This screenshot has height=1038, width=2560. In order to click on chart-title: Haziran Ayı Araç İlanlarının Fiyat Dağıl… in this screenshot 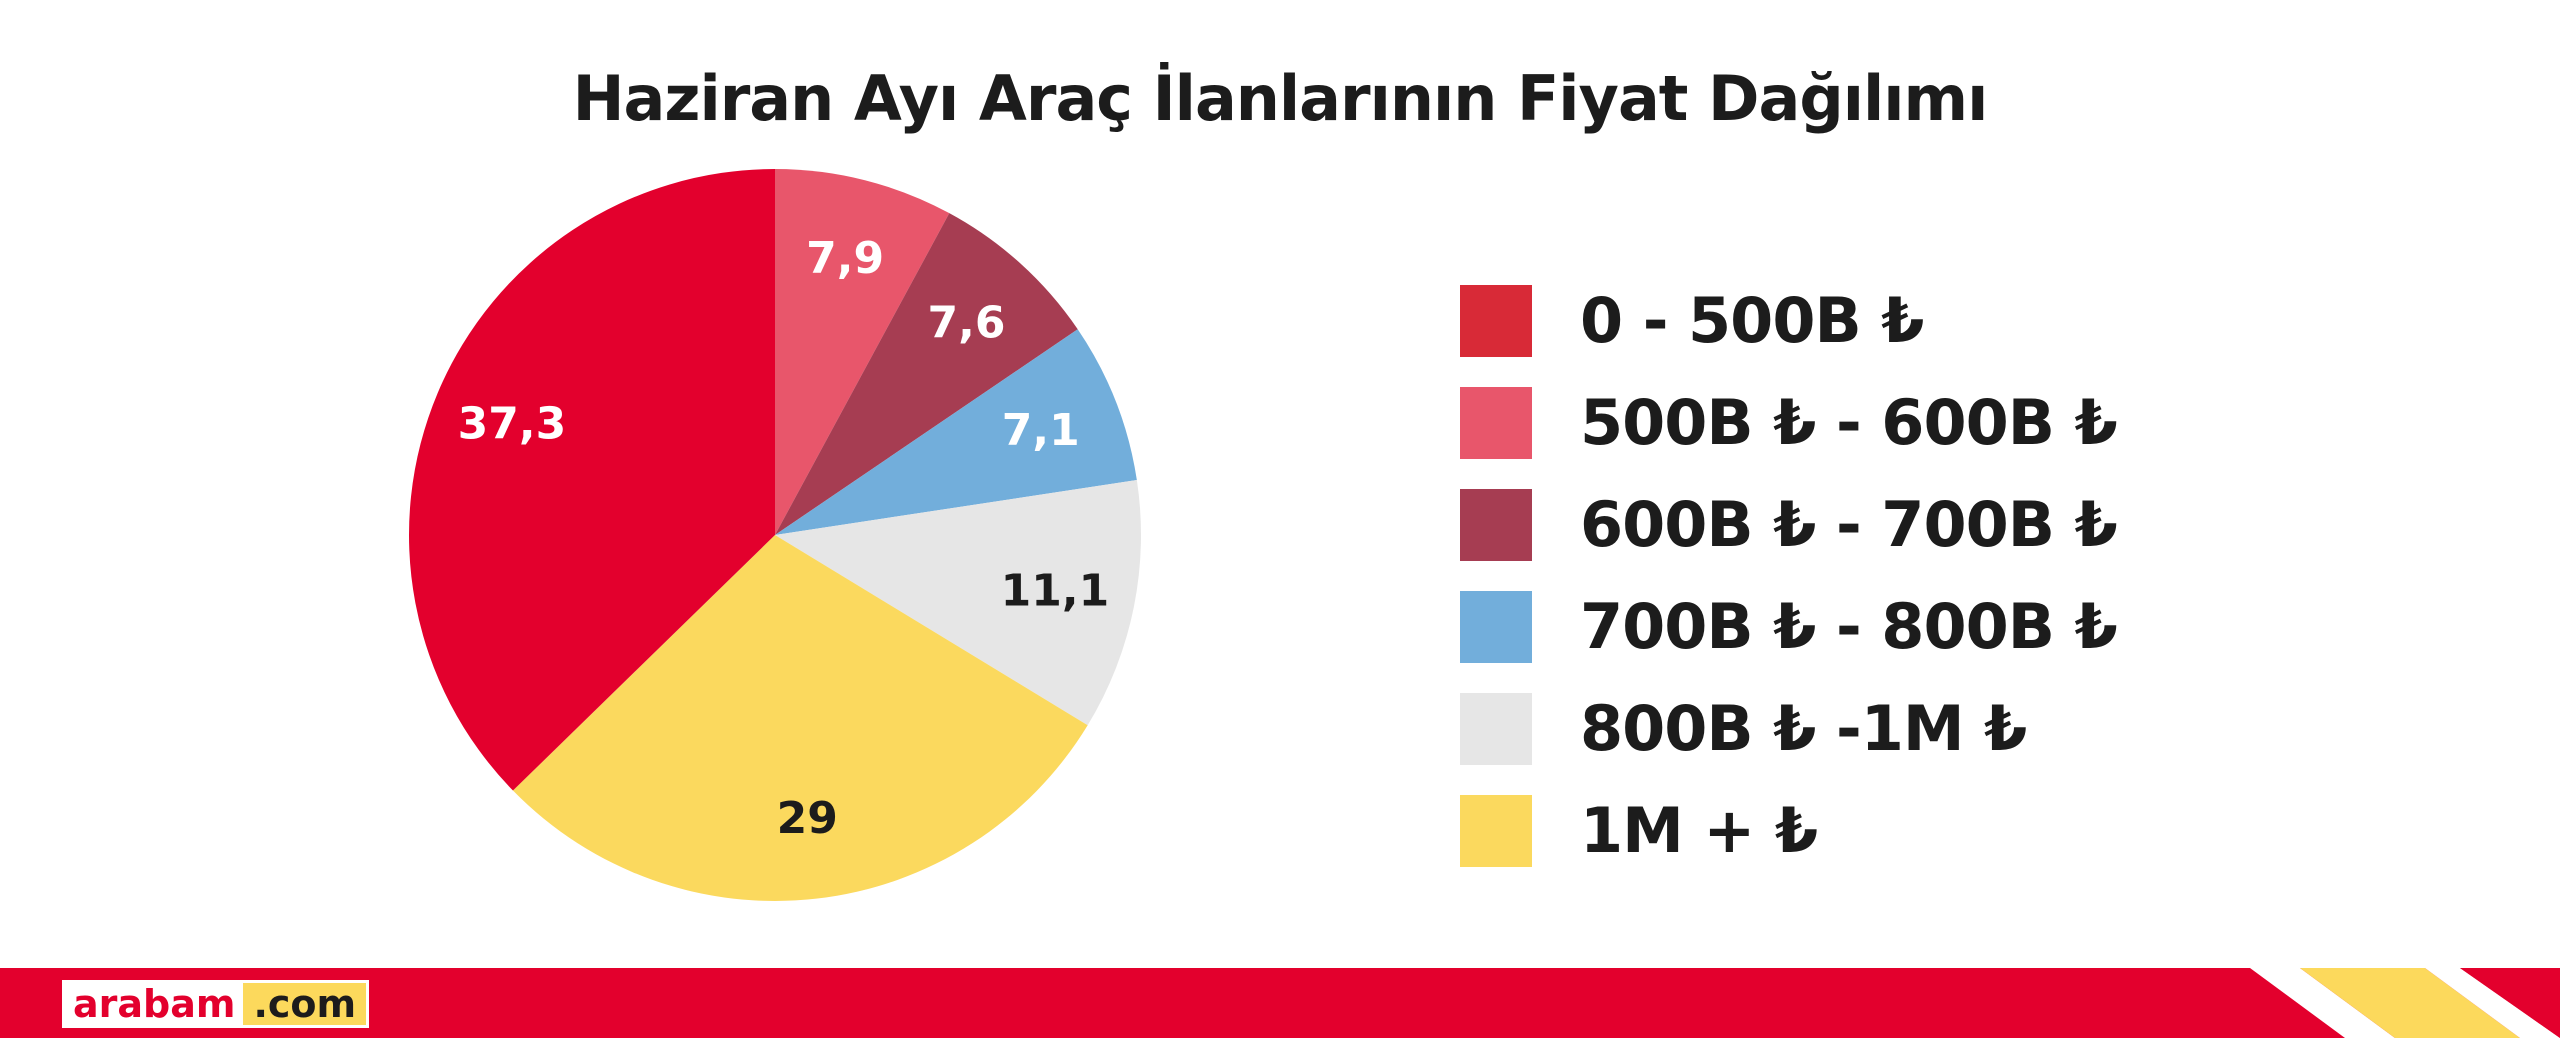, I will do `click(1280, 98)`.